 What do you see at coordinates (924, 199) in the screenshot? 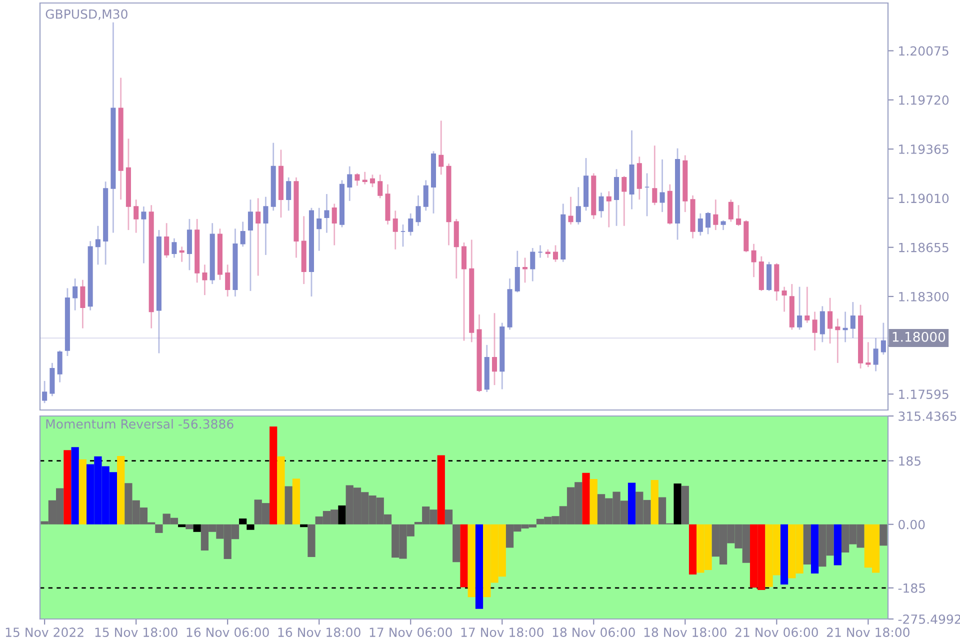
I see `y-tick-label: 1.19010` at bounding box center [924, 199].